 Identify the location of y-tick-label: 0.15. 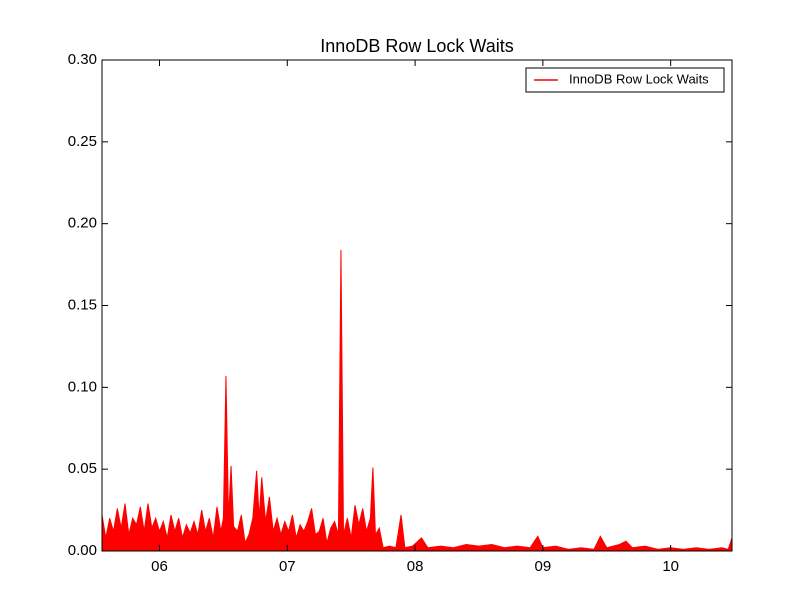
(82, 304).